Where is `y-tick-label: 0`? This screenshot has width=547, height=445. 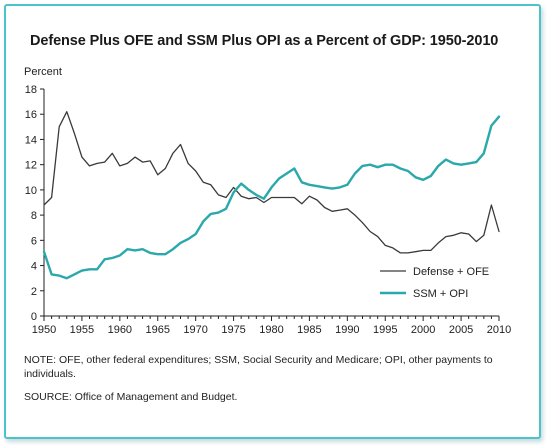
y-tick-label: 0 is located at coordinates (34, 317).